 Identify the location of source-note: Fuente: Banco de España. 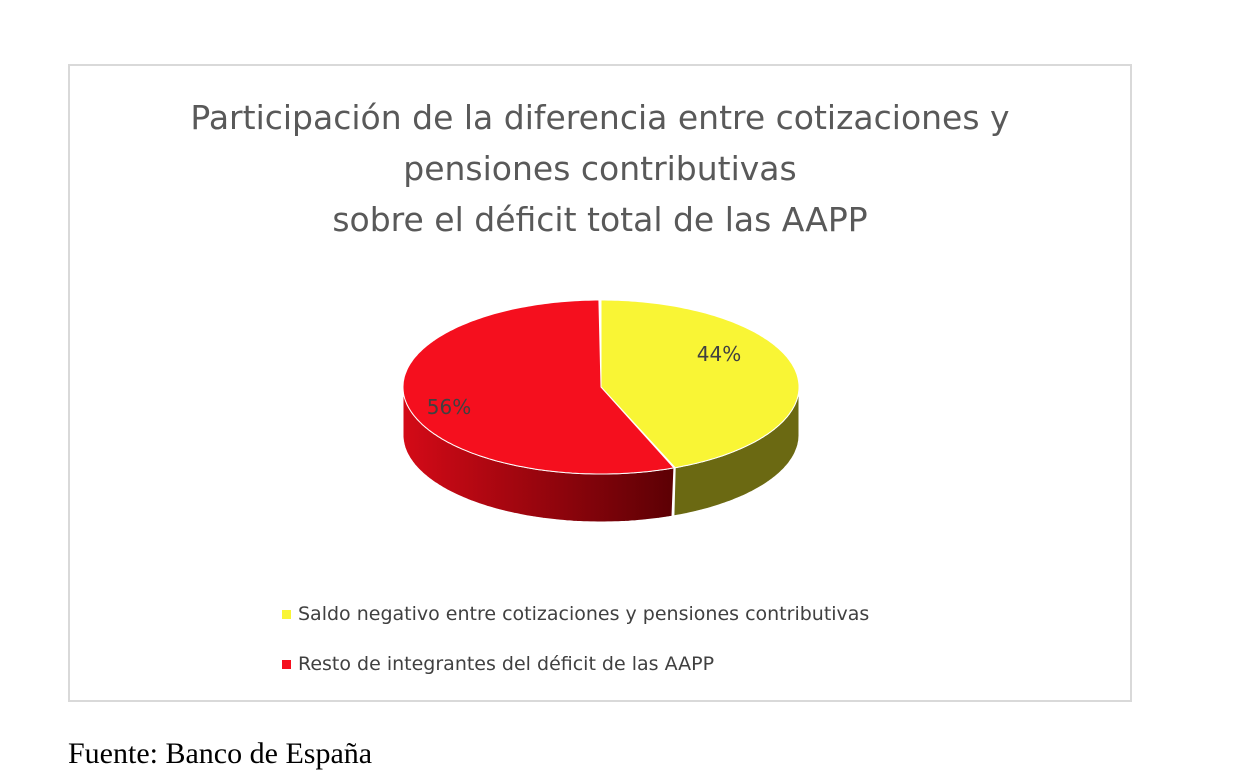
(220, 753).